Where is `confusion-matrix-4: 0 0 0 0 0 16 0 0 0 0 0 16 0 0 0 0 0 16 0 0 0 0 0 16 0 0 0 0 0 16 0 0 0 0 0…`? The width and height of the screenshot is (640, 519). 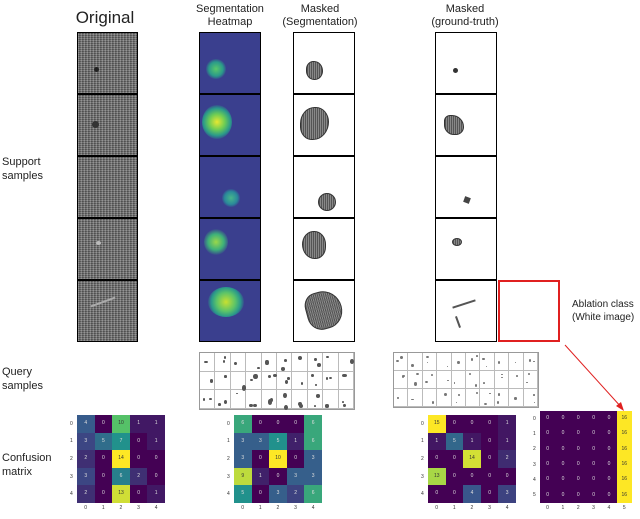 confusion-matrix-4: 0 0 0 0 0 16 0 0 0 0 0 16 0 0 0 0 0 16 0 0 0 0 0 16 0 0 0 0 0 16 0 0 0 0 0… is located at coordinates (582, 461).